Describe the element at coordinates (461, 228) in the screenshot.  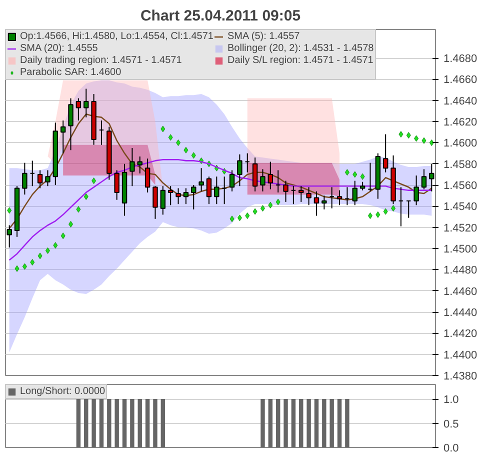
I see `y-tick-label: 1.4520` at that location.